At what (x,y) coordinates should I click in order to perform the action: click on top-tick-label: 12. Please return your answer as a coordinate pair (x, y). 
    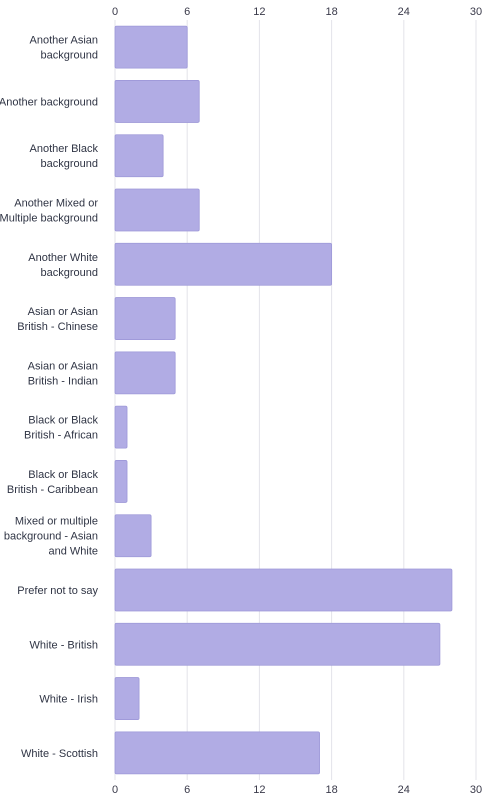
    Looking at the image, I should click on (259, 12).